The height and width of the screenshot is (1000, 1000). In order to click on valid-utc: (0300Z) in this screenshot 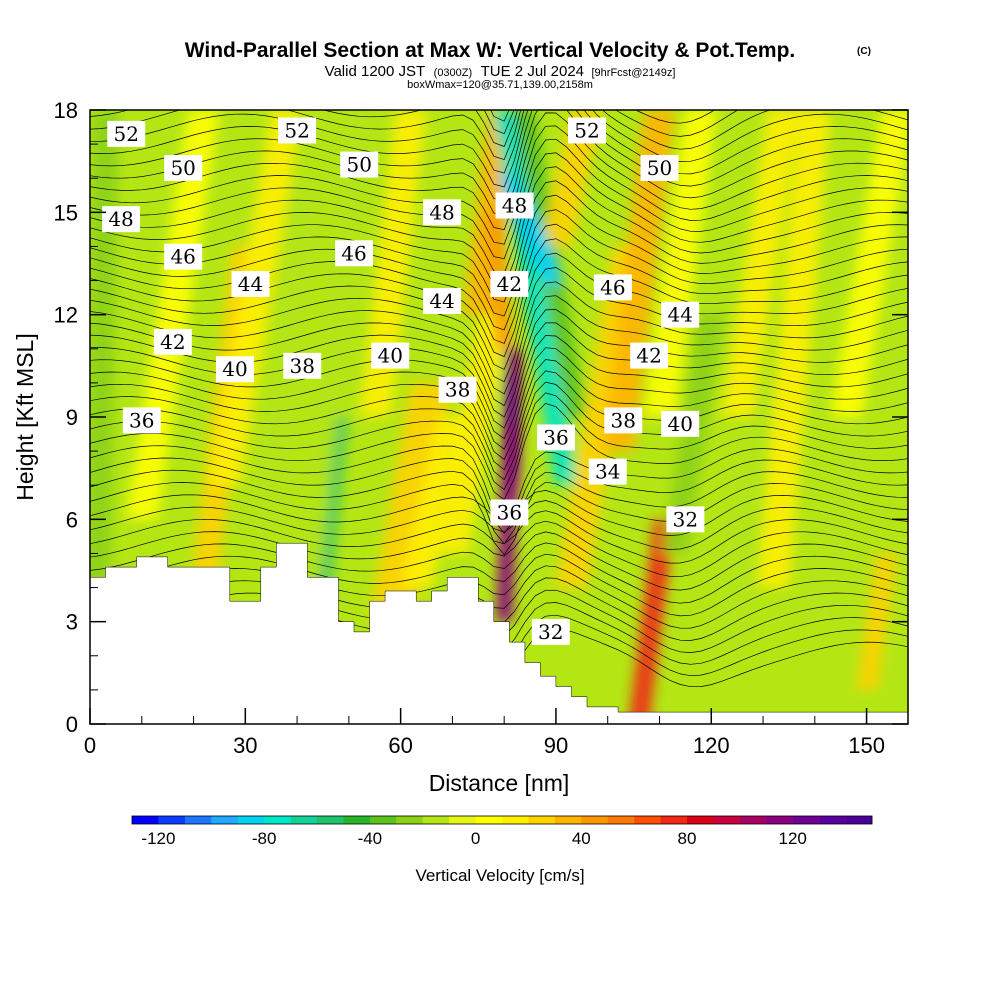, I will do `click(453, 73)`.